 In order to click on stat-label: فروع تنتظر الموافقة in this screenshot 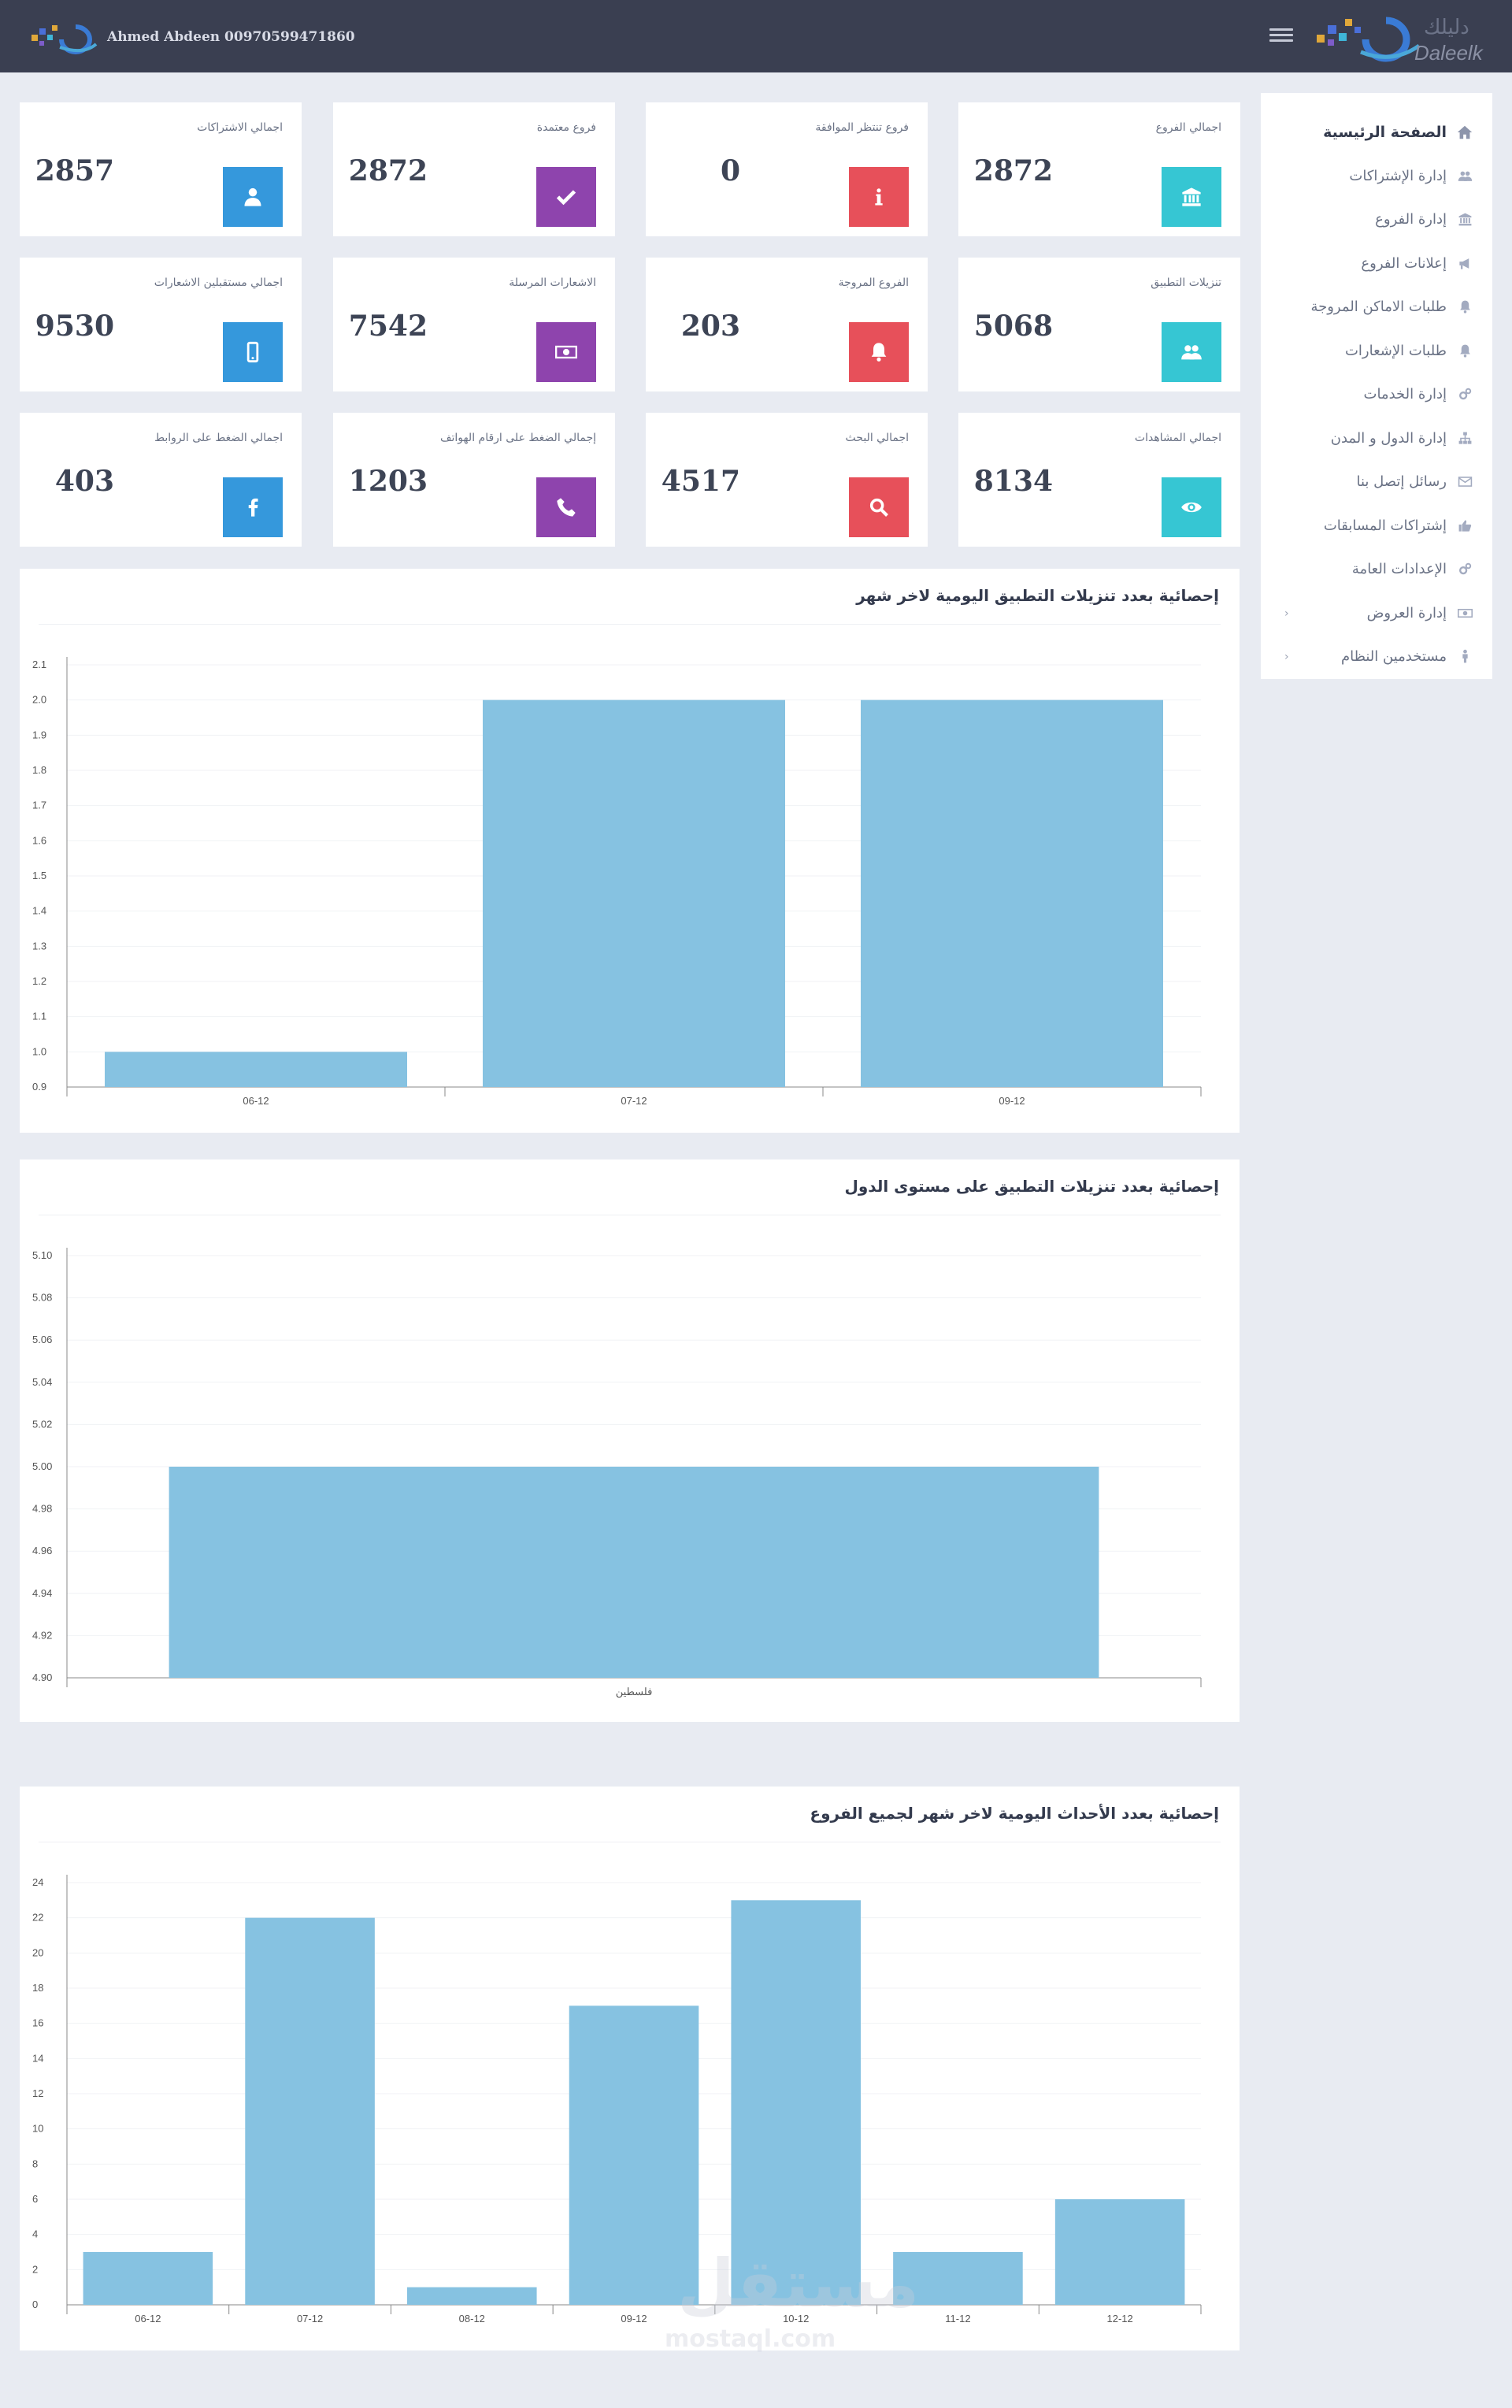, I will do `click(862, 127)`.